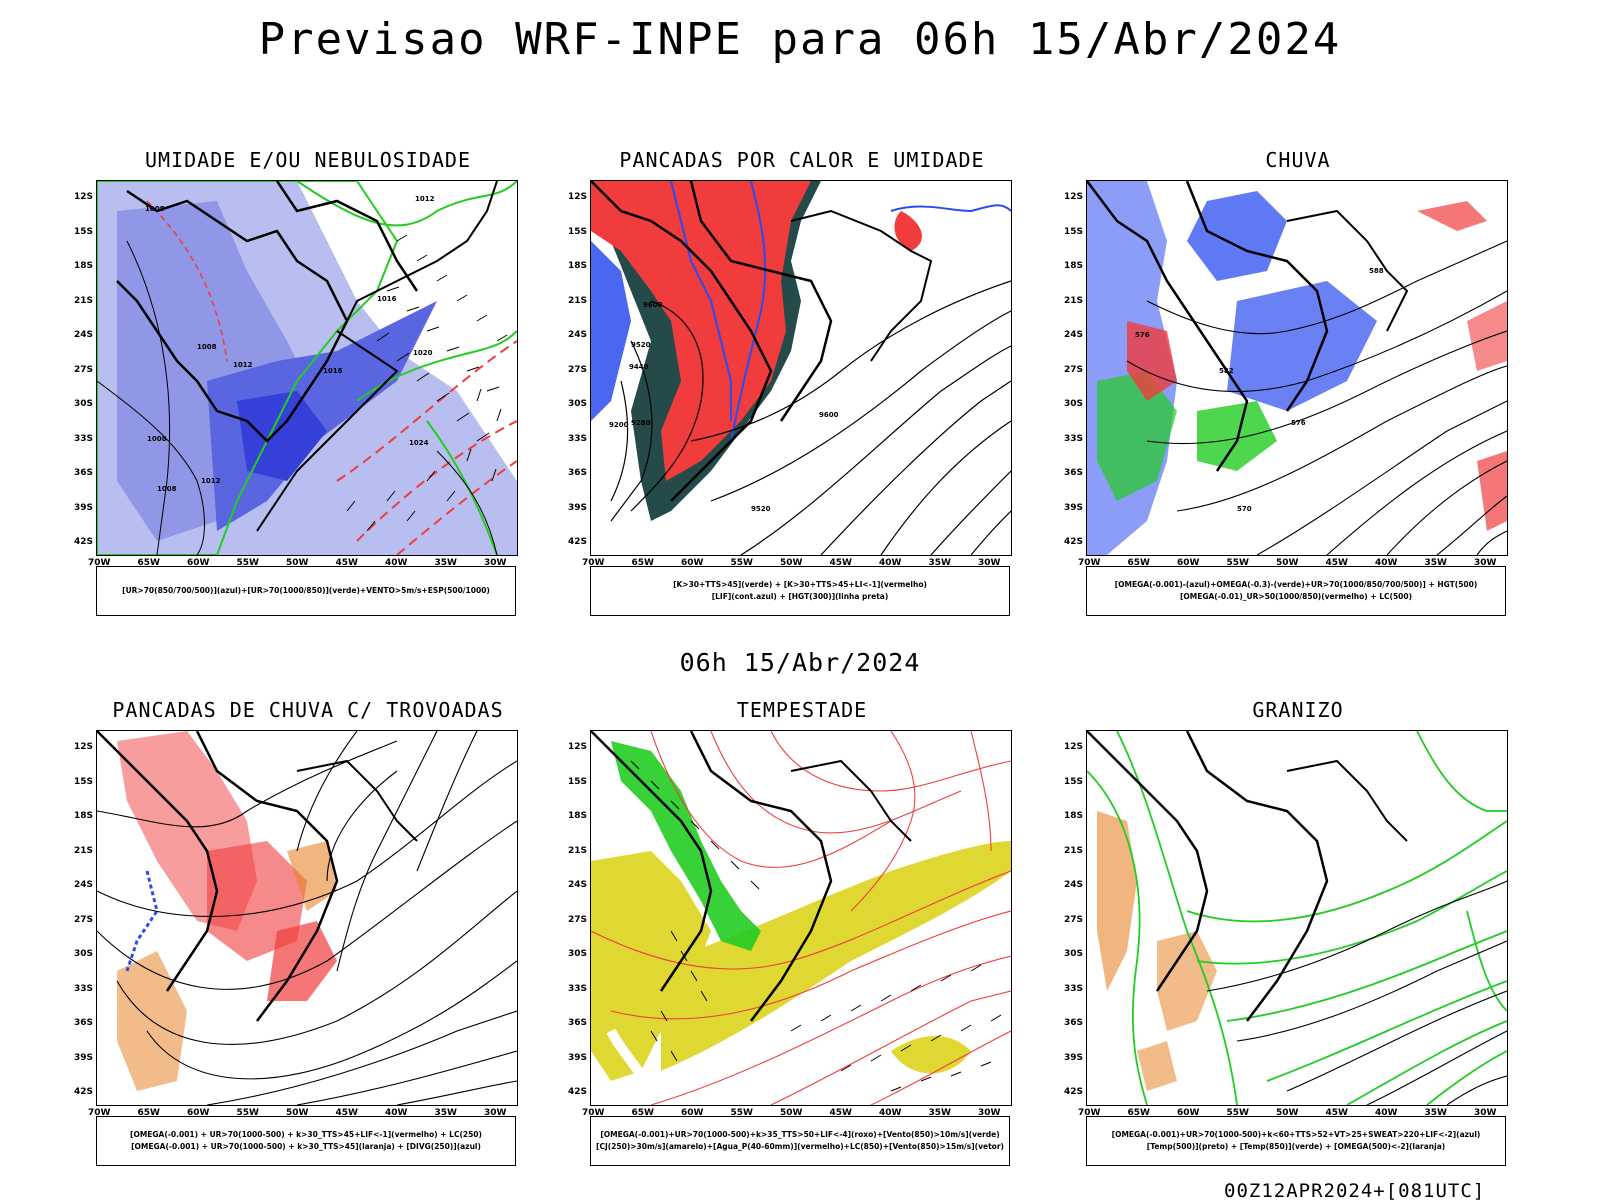 This screenshot has width=1600, height=1202. What do you see at coordinates (761, 509) in the screenshot?
I see `svg-text: 9520` at bounding box center [761, 509].